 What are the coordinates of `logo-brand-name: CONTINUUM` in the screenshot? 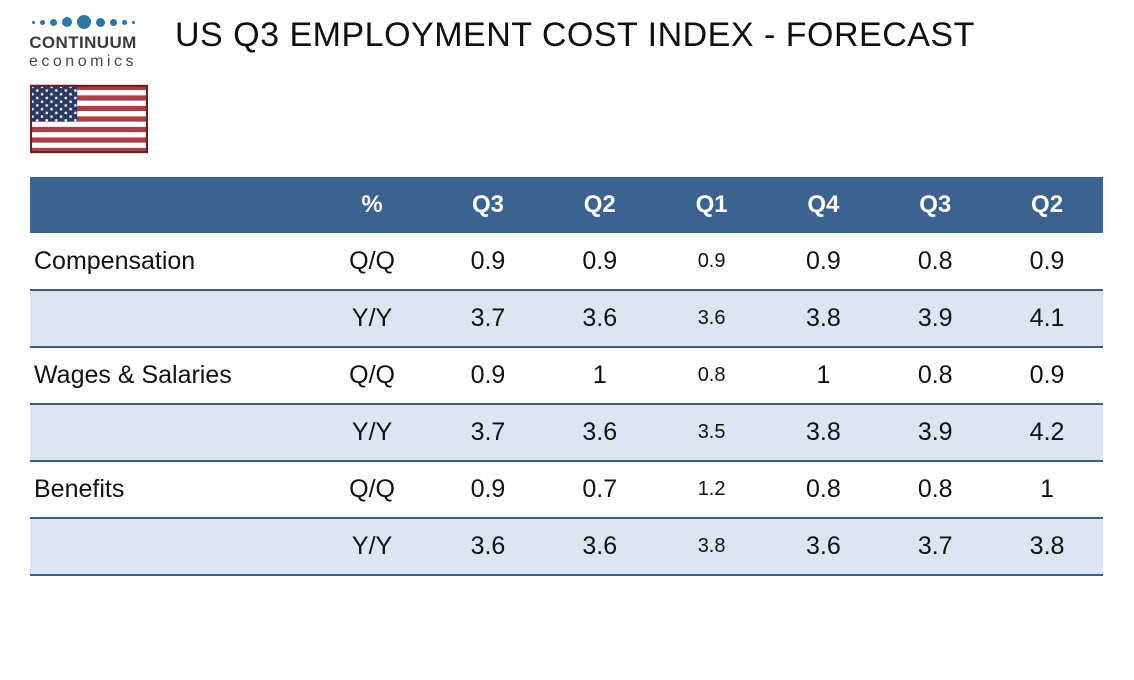 It's located at (83, 42).